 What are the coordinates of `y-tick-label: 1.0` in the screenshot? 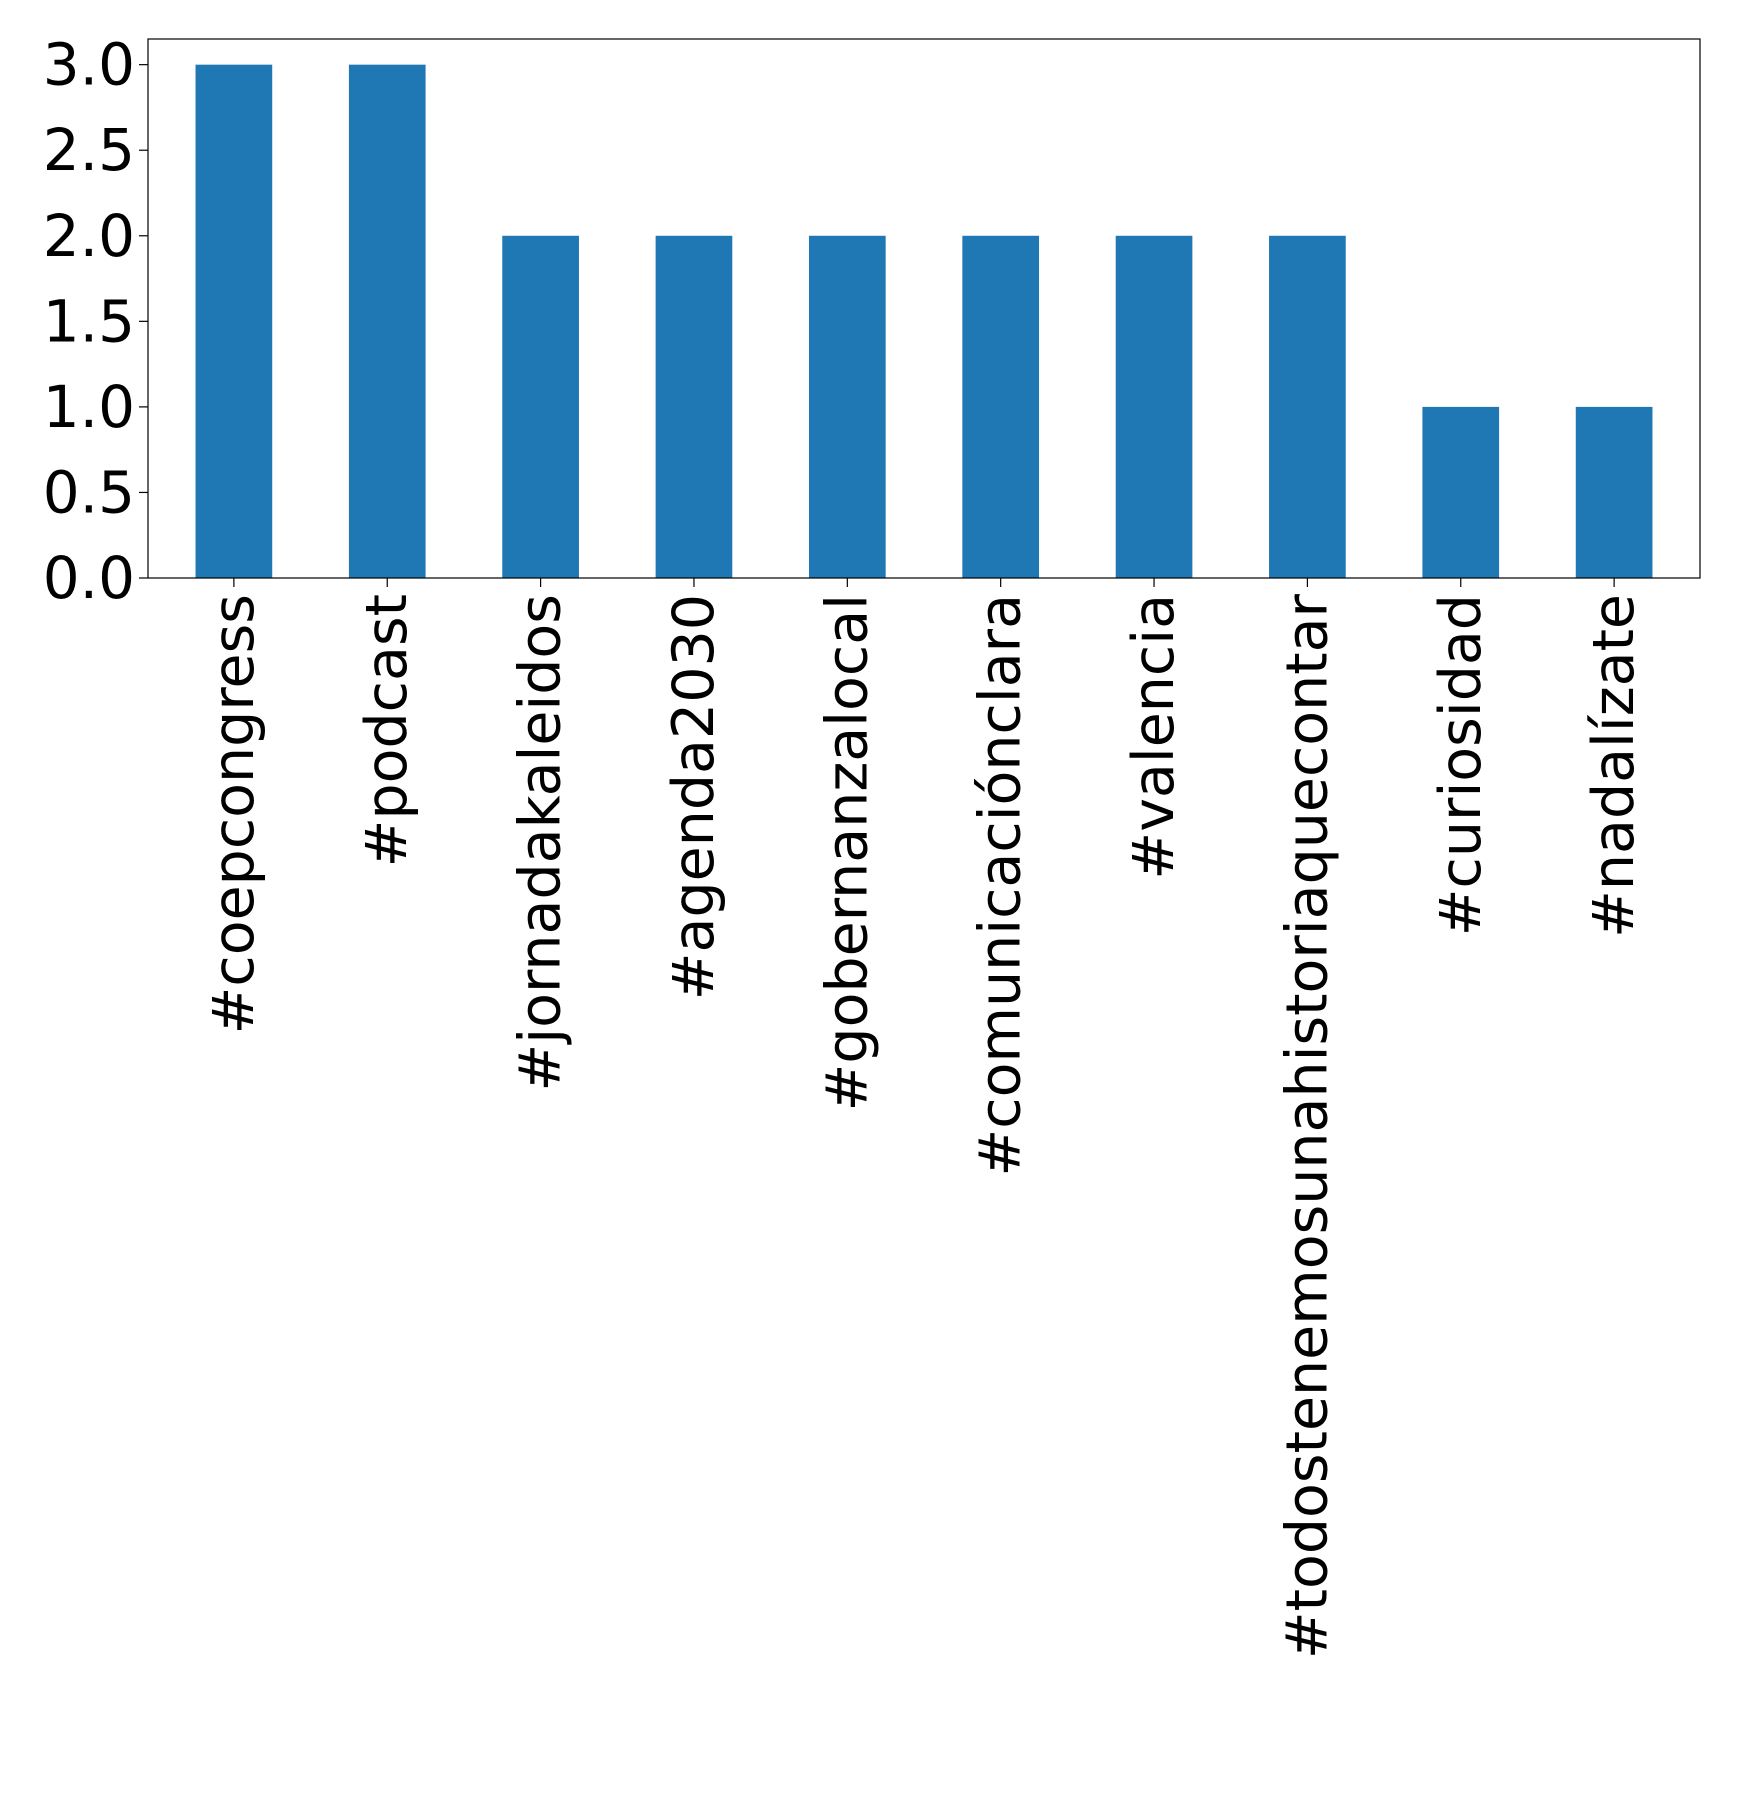 It's located at (89, 407).